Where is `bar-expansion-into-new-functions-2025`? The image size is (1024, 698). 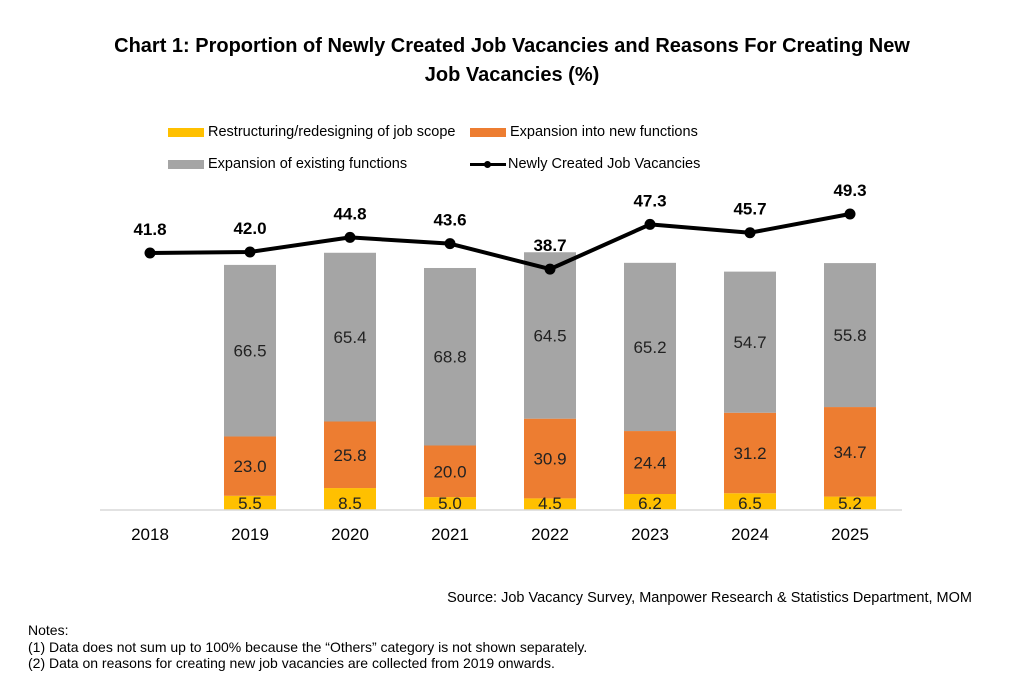 bar-expansion-into-new-functions-2025 is located at coordinates (850, 452).